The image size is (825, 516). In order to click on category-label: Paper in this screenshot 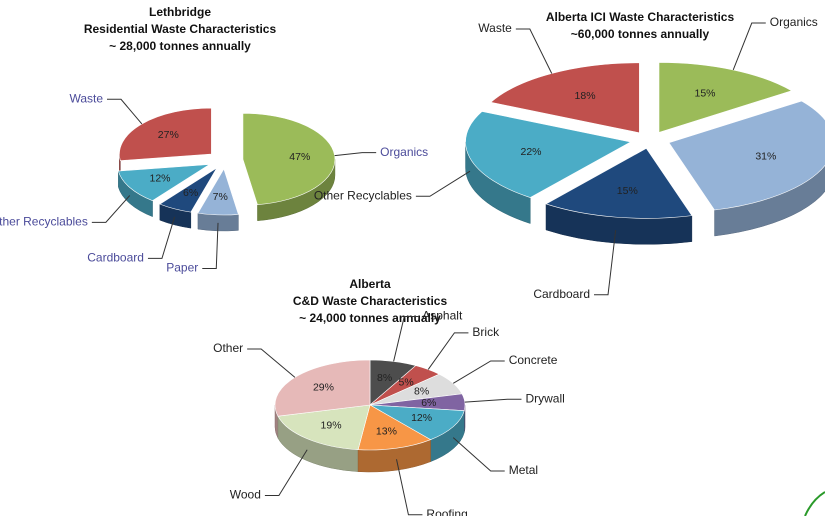, I will do `click(182, 268)`.